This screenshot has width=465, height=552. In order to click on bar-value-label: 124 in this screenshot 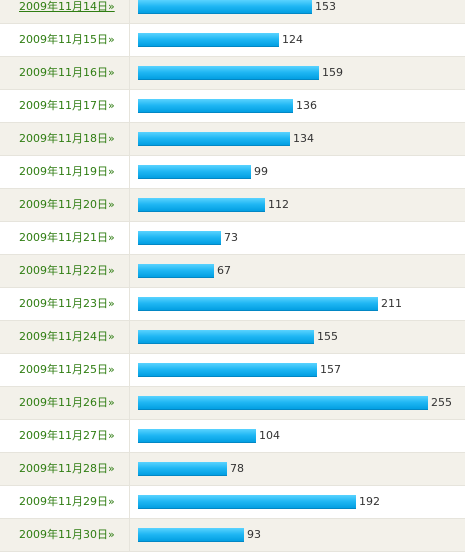, I will do `click(292, 39)`.